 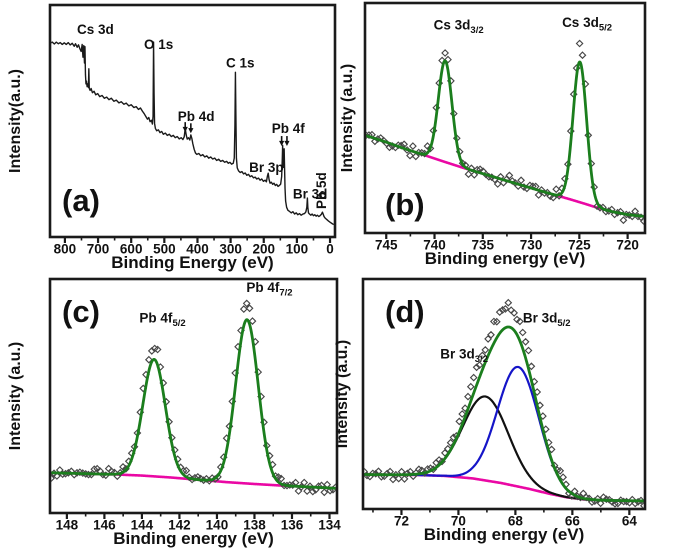 What do you see at coordinates (254, 525) in the screenshot?
I see `x-tick-label: 138` at bounding box center [254, 525].